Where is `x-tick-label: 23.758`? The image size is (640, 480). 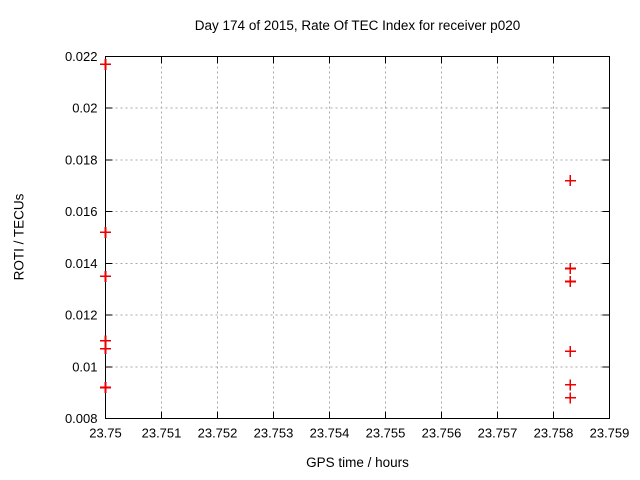
x-tick-label: 23.758 is located at coordinates (554, 433).